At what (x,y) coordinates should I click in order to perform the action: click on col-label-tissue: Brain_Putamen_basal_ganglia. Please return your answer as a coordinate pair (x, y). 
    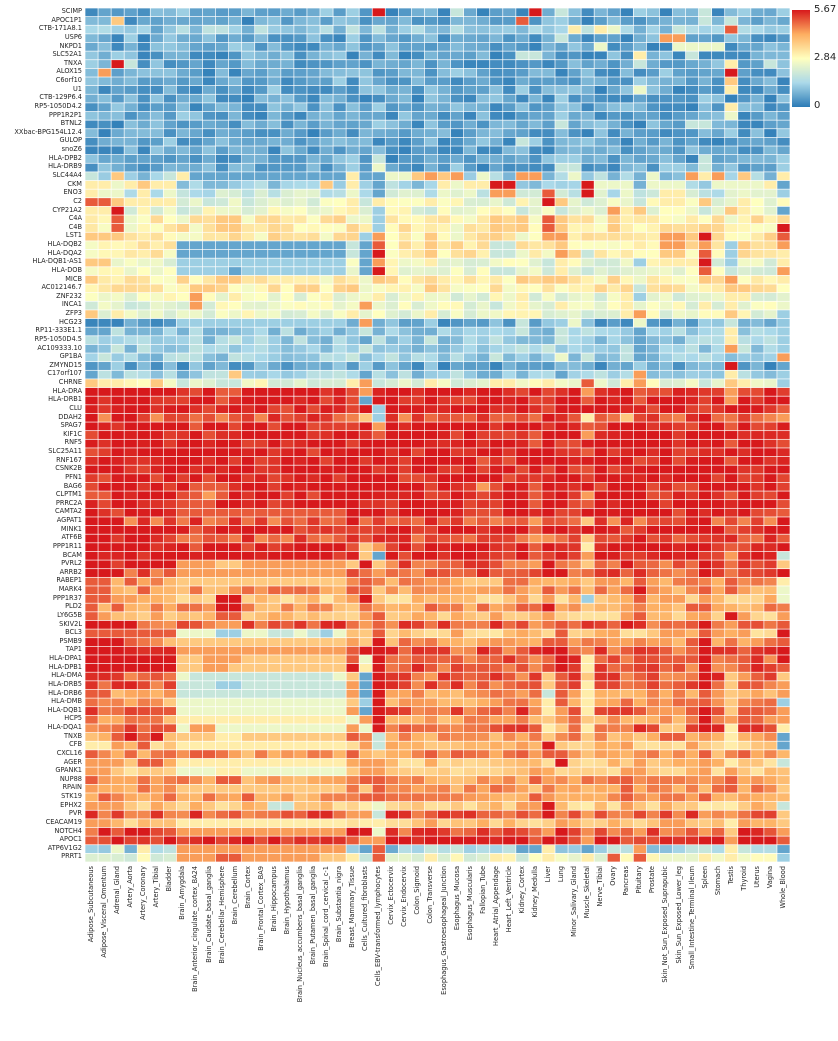
    Looking at the image, I should click on (312, 915).